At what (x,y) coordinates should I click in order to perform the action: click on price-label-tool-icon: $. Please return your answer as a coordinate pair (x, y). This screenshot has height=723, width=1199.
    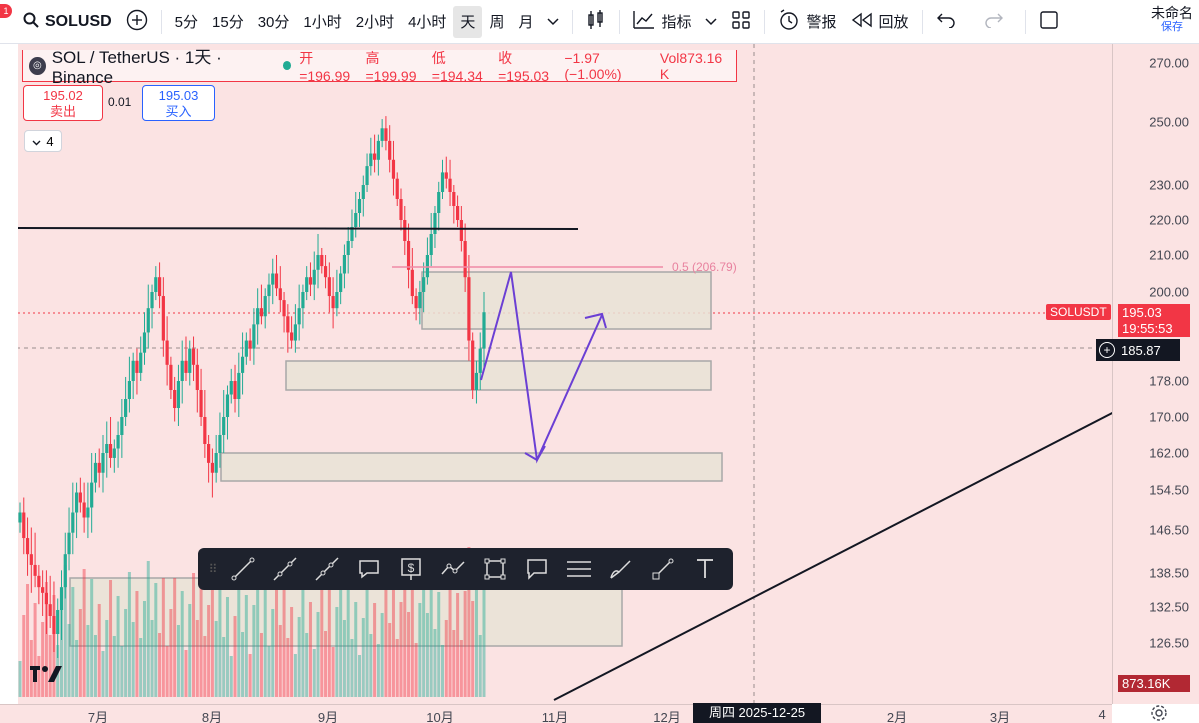
    Looking at the image, I should click on (411, 569).